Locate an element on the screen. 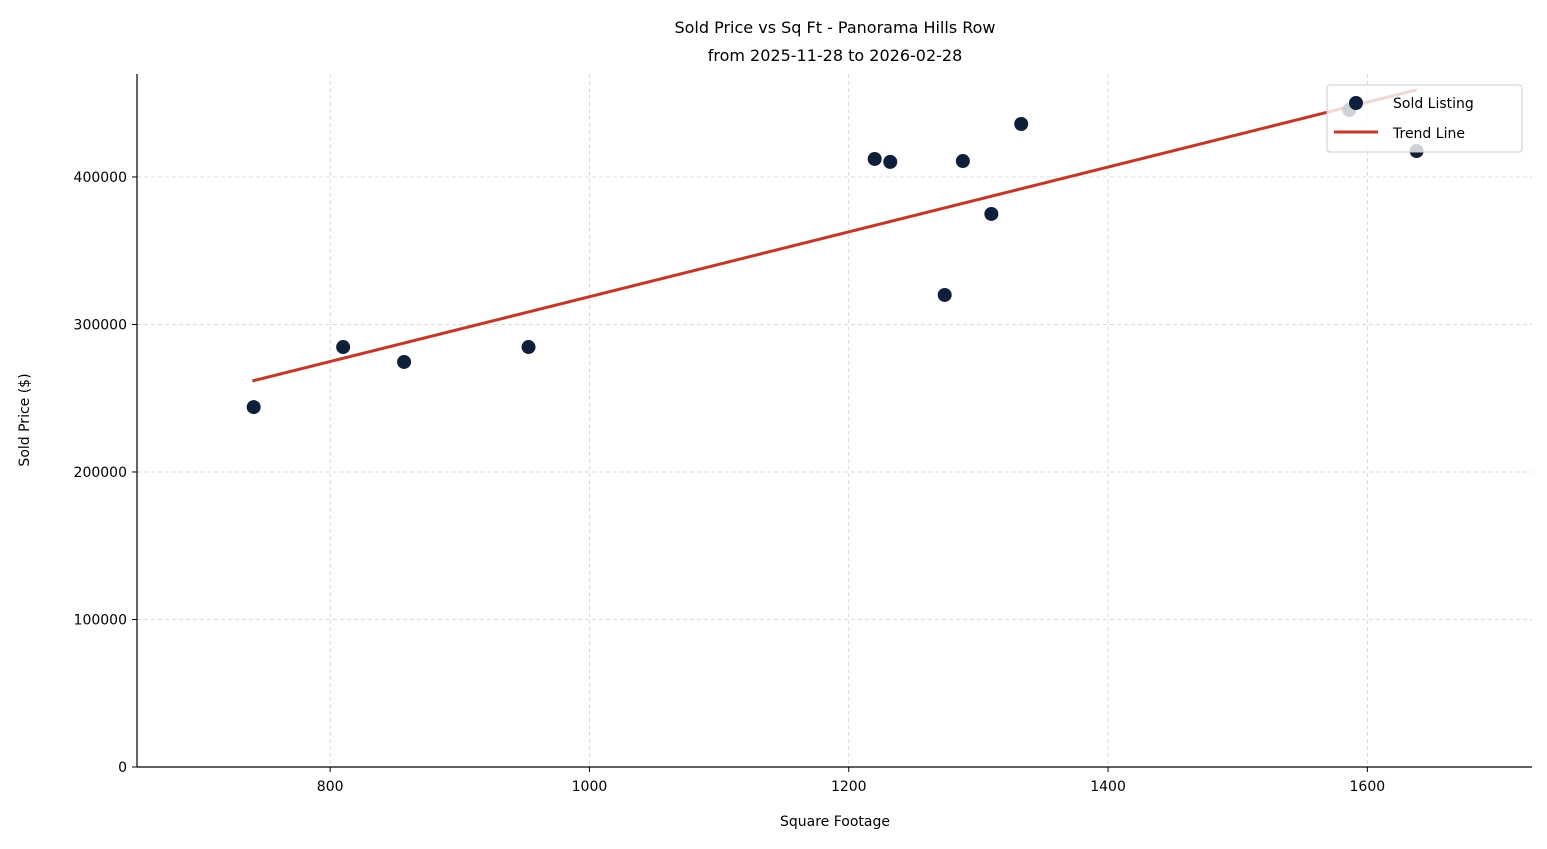 The image size is (1547, 849). x-tick-label: 1200 is located at coordinates (849, 787).